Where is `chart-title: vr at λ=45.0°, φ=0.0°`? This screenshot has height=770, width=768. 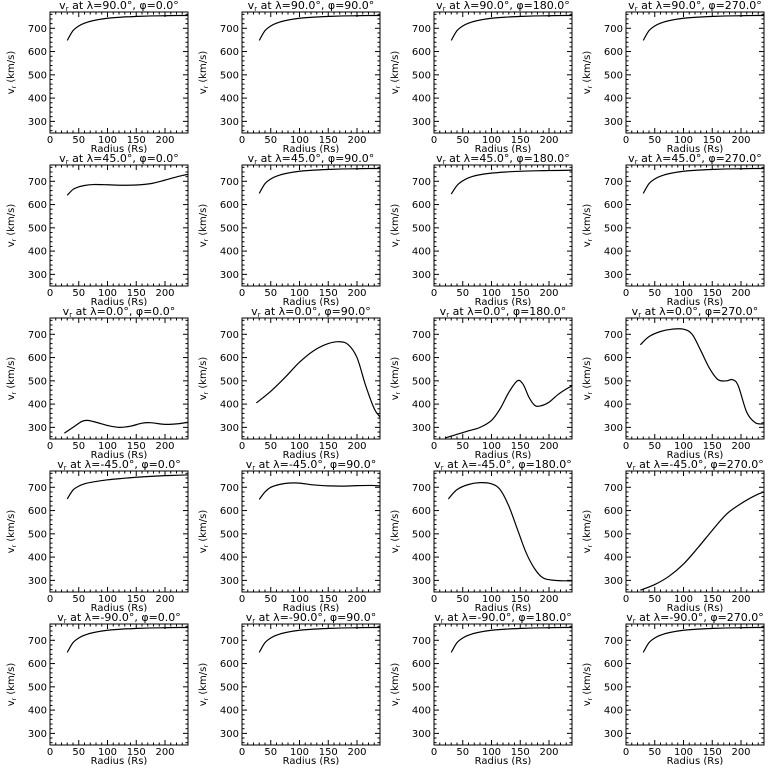
chart-title: vr at λ=45.0°, φ=0.0° is located at coordinates (119, 159).